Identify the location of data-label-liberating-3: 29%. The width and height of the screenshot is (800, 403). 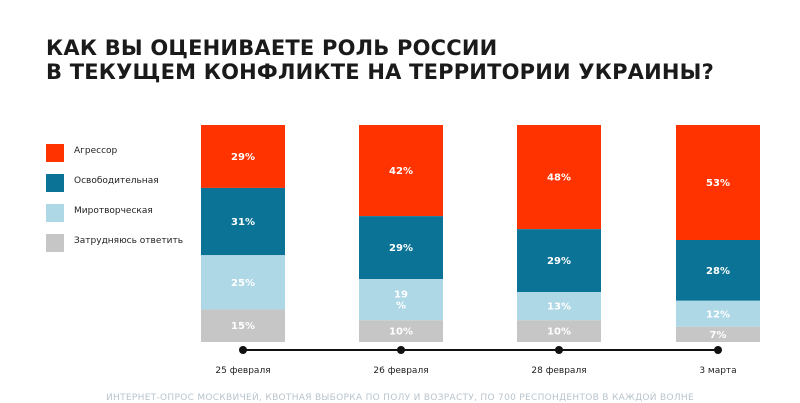
(559, 261).